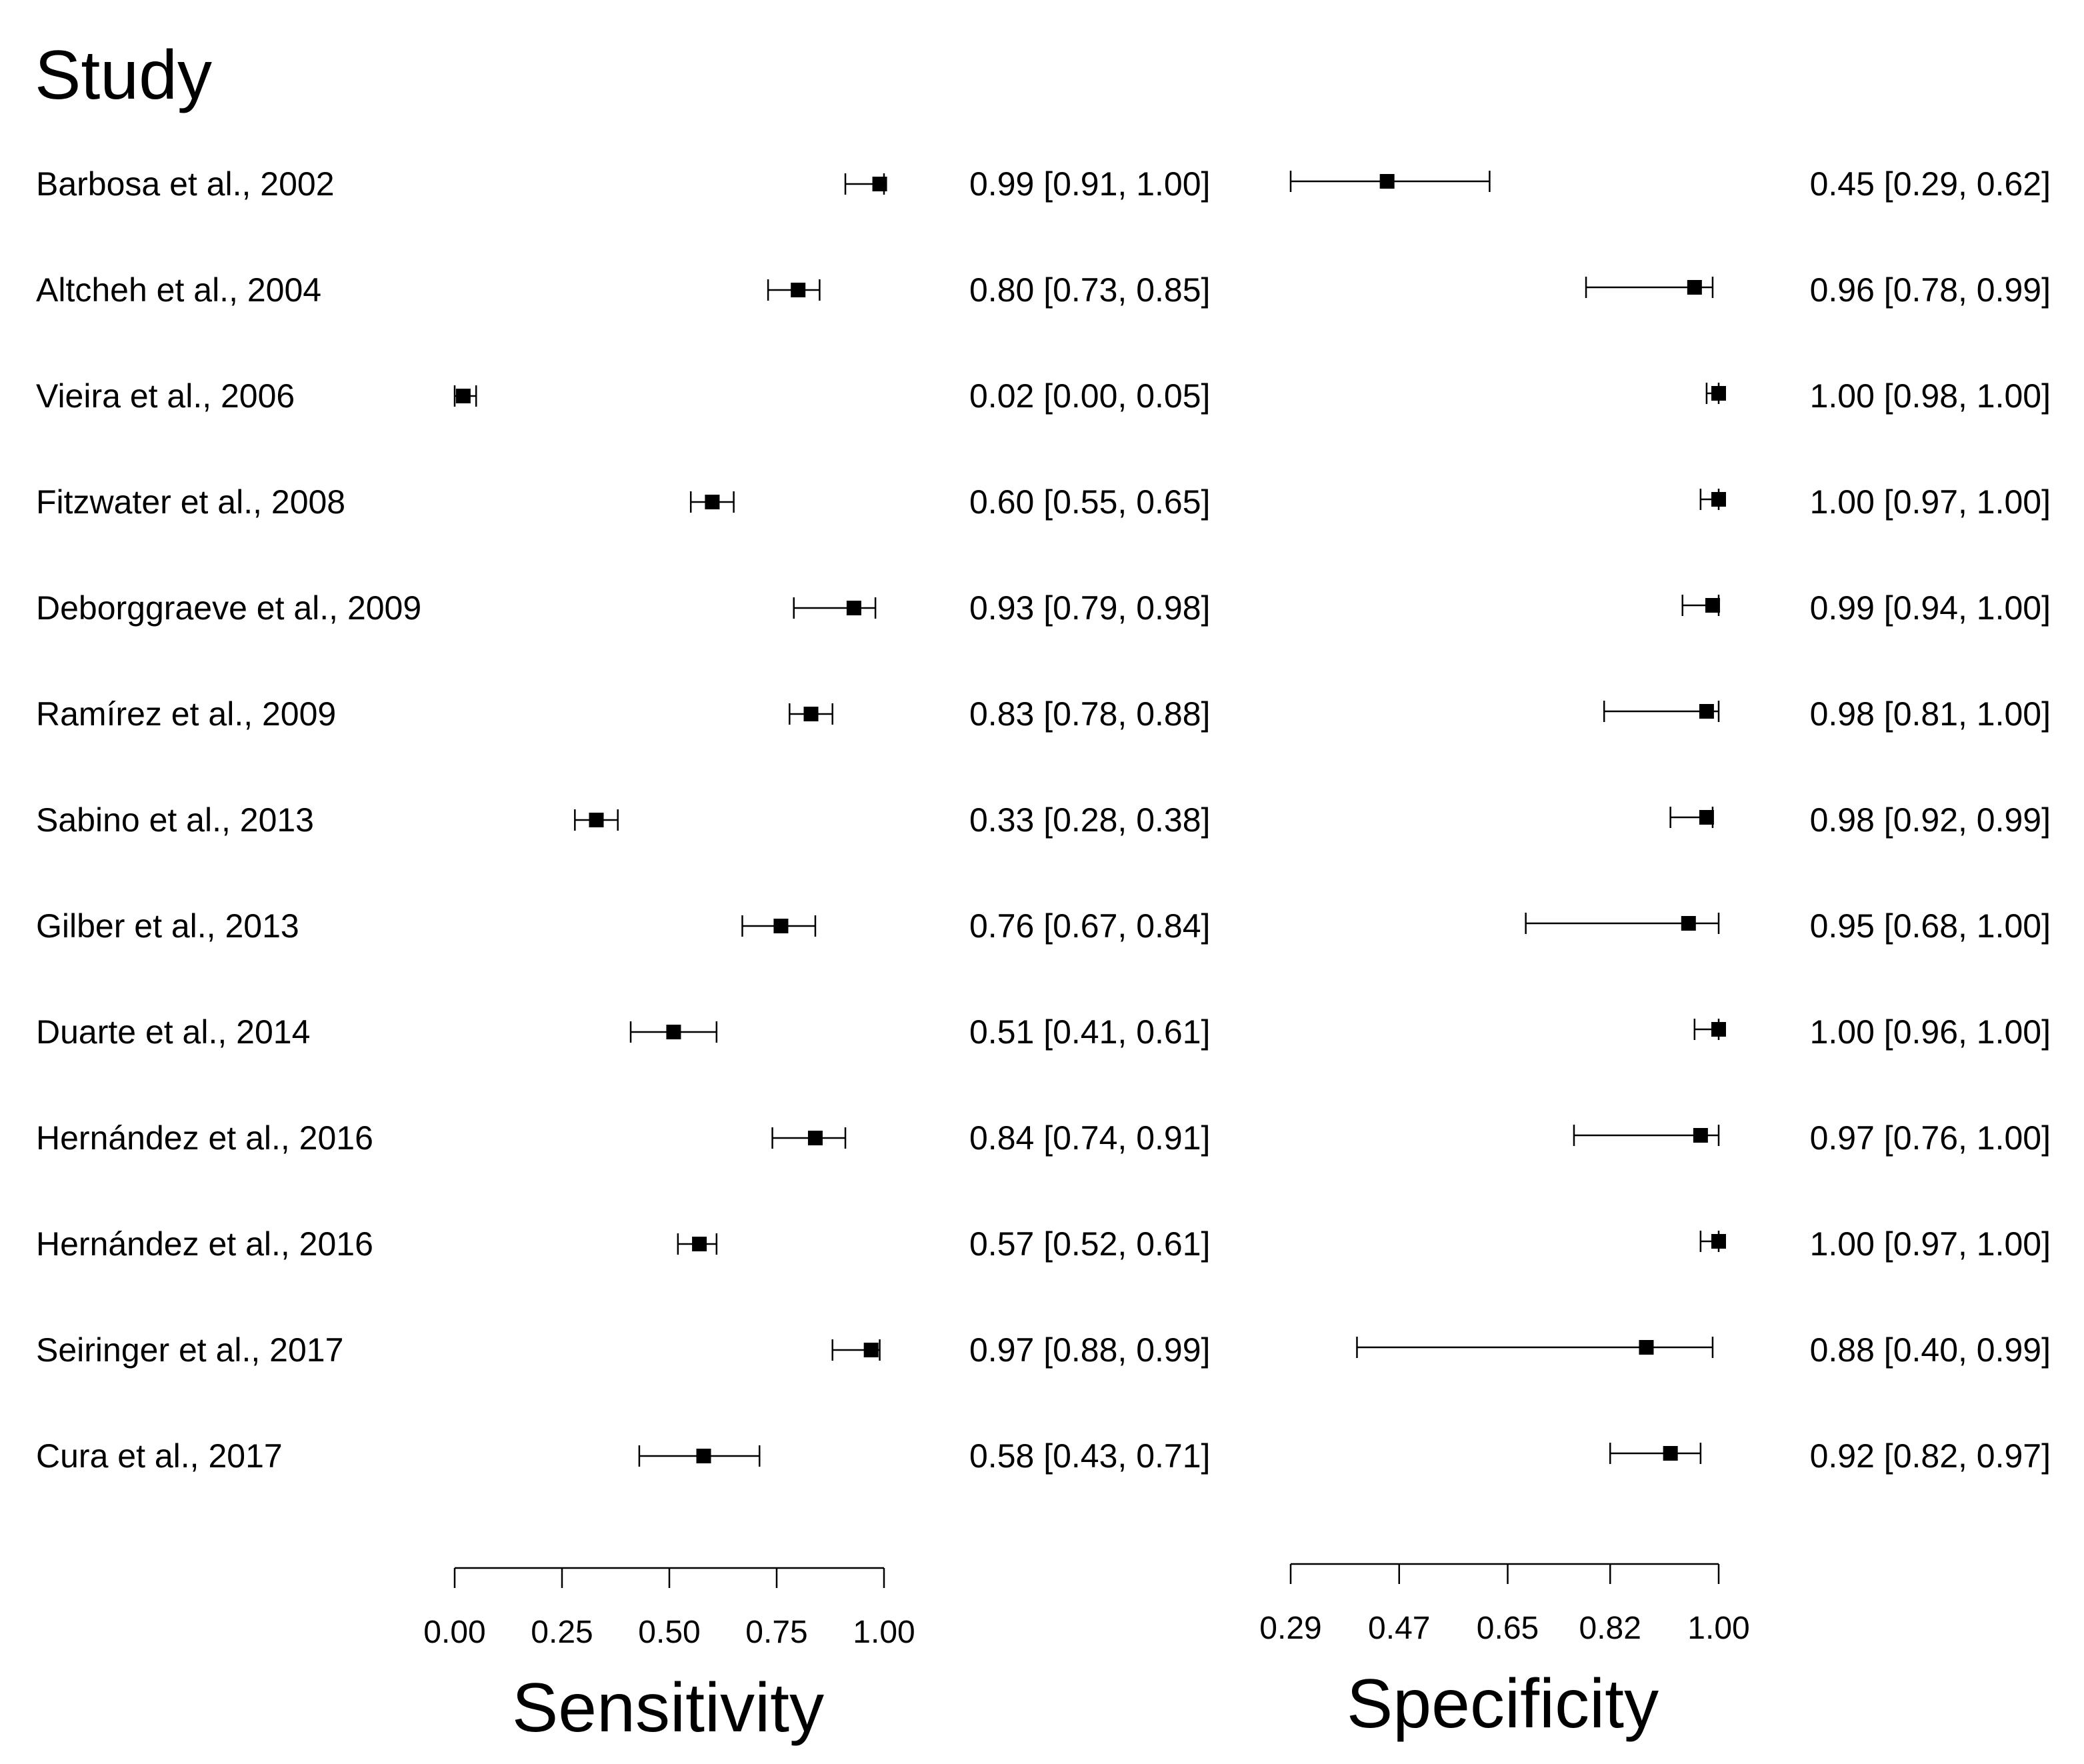  What do you see at coordinates (175, 820) in the screenshot?
I see `study-name: Sabino et al., 2013` at bounding box center [175, 820].